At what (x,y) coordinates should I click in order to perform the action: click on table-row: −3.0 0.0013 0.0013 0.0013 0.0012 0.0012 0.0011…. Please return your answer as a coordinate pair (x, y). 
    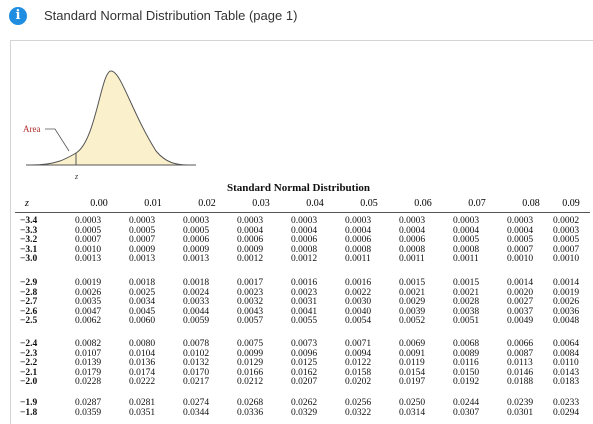
    Looking at the image, I should click on (302, 260).